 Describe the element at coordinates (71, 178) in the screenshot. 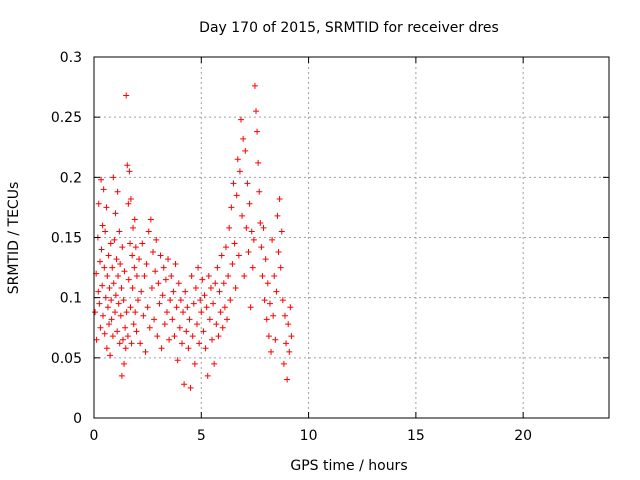

I see `y-tick-label: 0.2` at that location.